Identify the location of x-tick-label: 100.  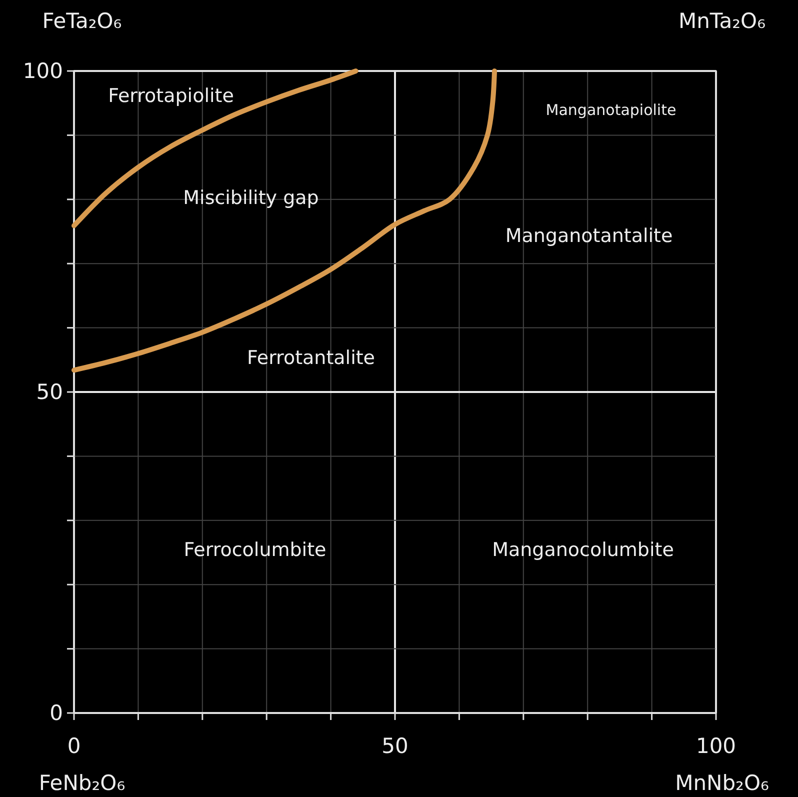
(716, 746).